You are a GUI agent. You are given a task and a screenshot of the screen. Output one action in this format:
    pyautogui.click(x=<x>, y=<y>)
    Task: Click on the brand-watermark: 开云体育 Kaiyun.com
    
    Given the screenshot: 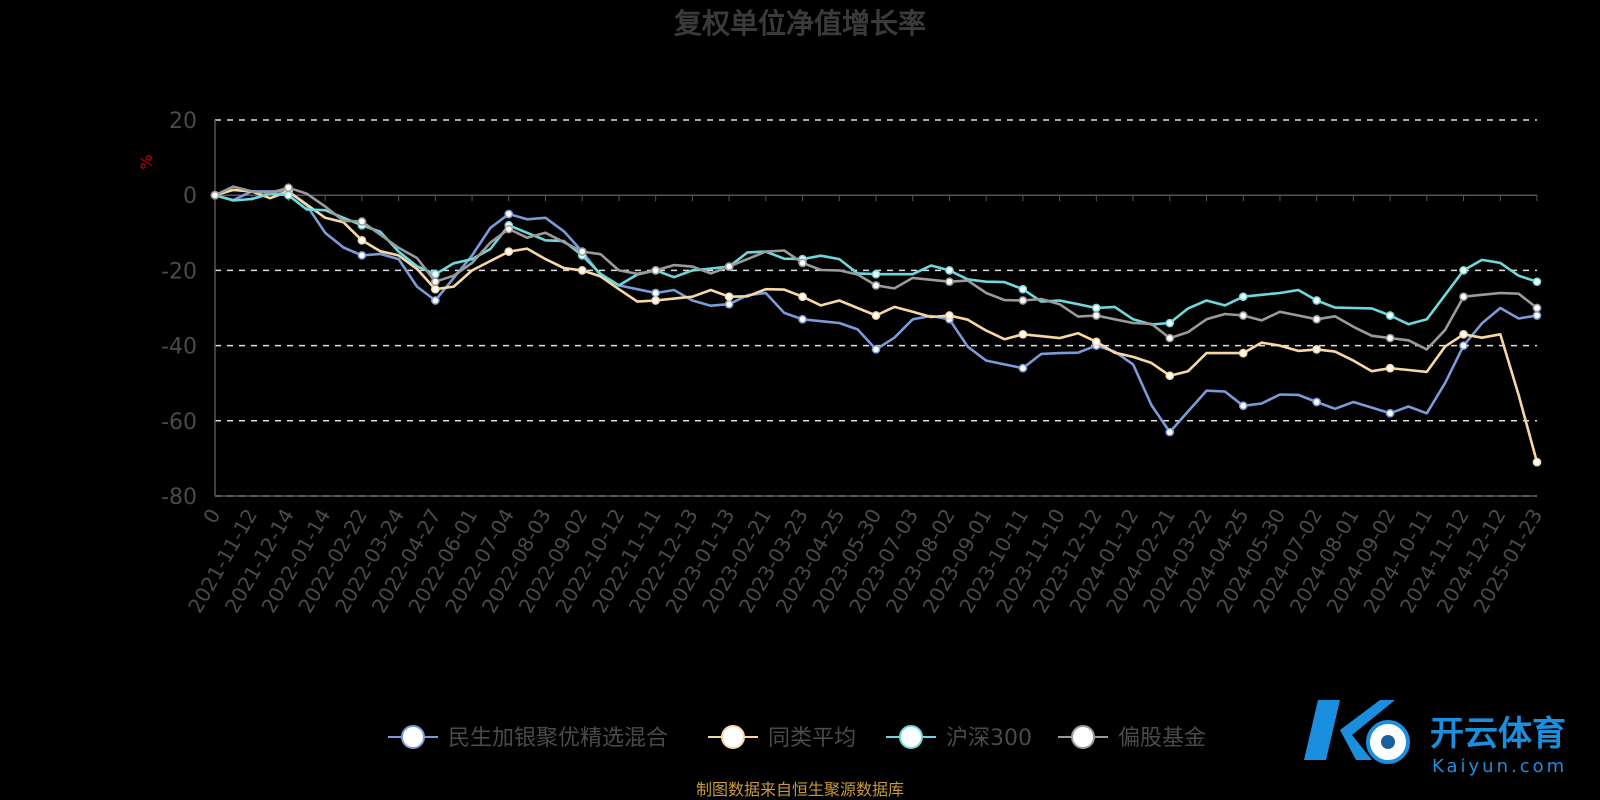 What is the action you would take?
    pyautogui.click(x=1435, y=738)
    